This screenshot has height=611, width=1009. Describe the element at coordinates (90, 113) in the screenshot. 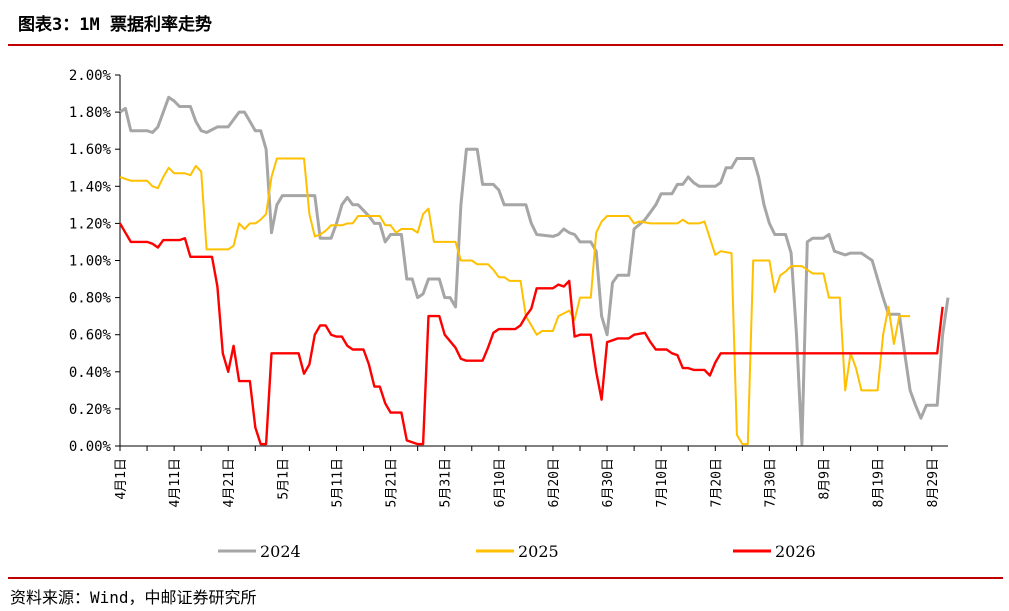

I see `y-tick-label: 1.80%` at that location.